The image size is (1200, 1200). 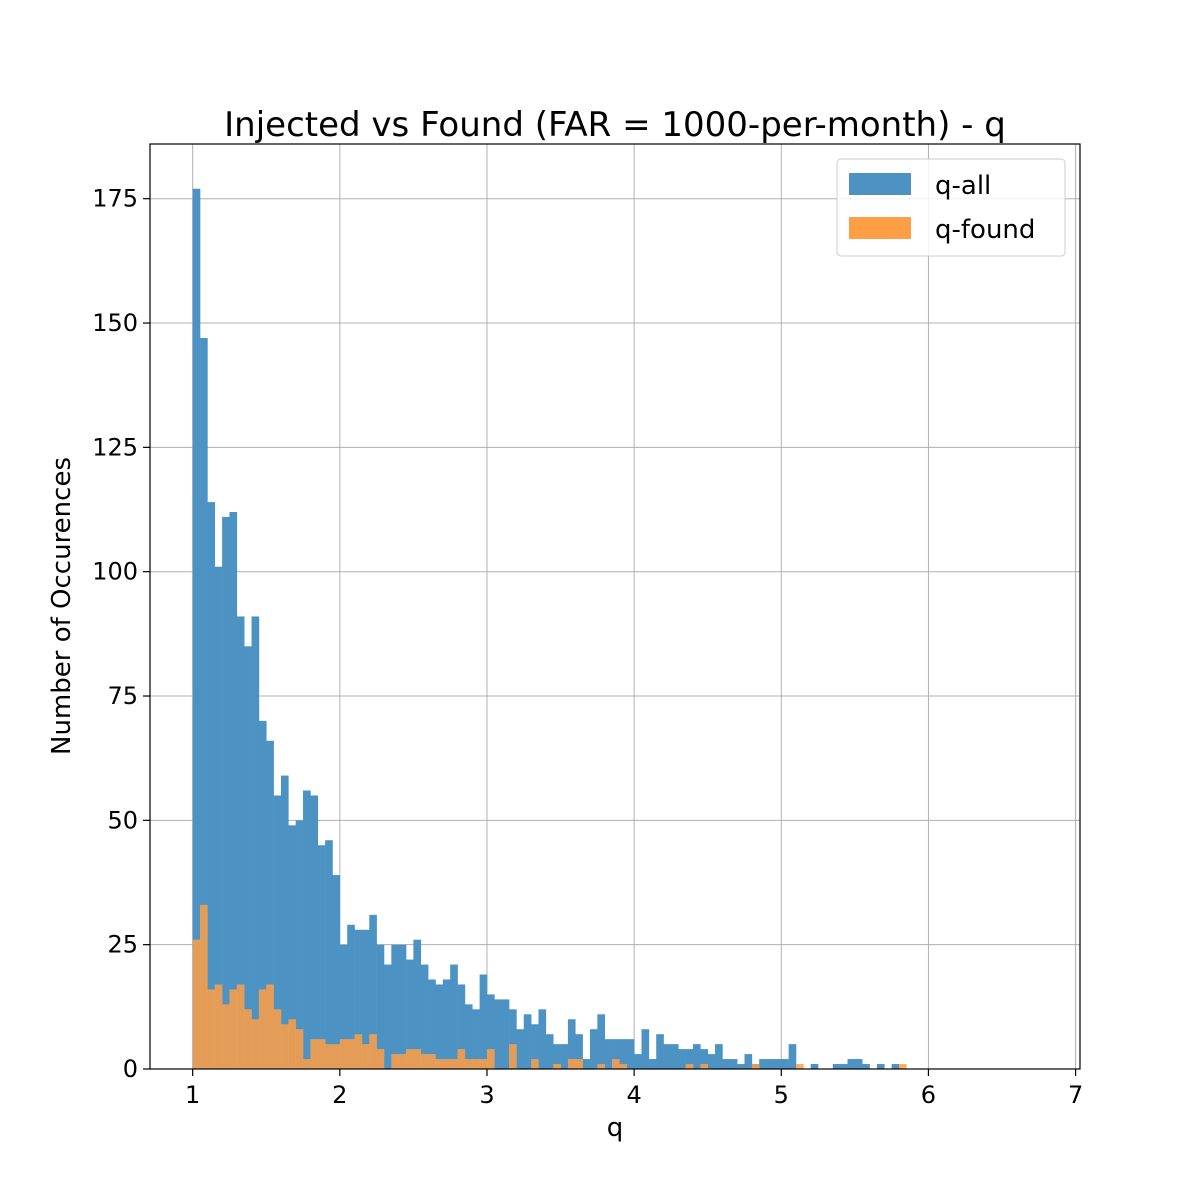 What do you see at coordinates (339, 1095) in the screenshot?
I see `x-tick-label: 2` at bounding box center [339, 1095].